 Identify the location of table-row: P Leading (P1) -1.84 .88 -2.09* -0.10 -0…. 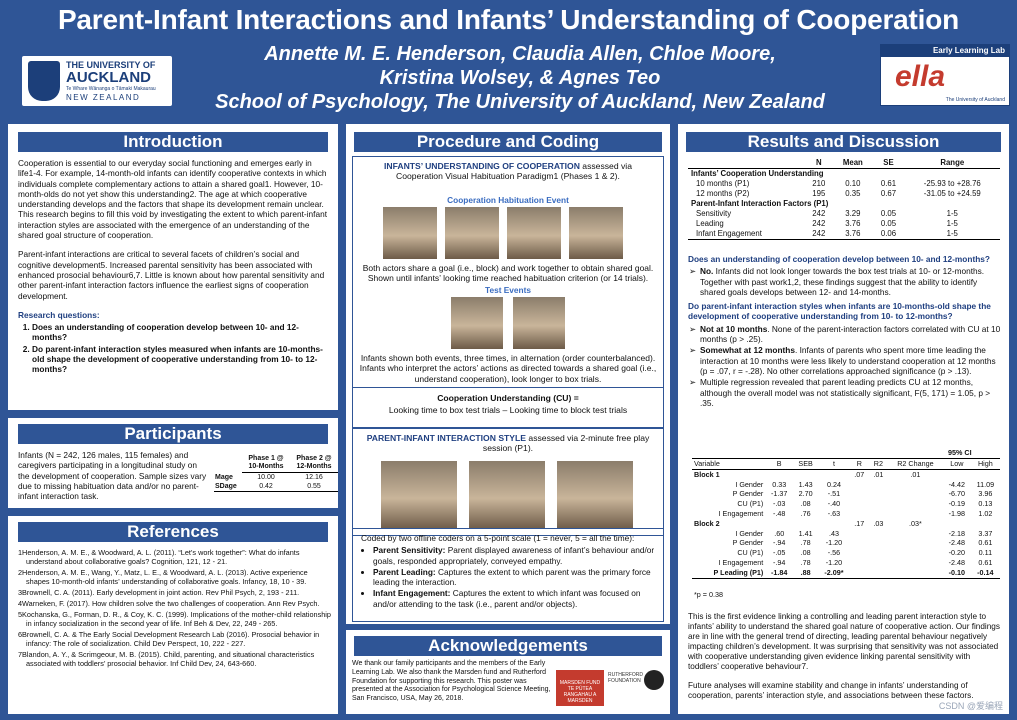
(846, 573).